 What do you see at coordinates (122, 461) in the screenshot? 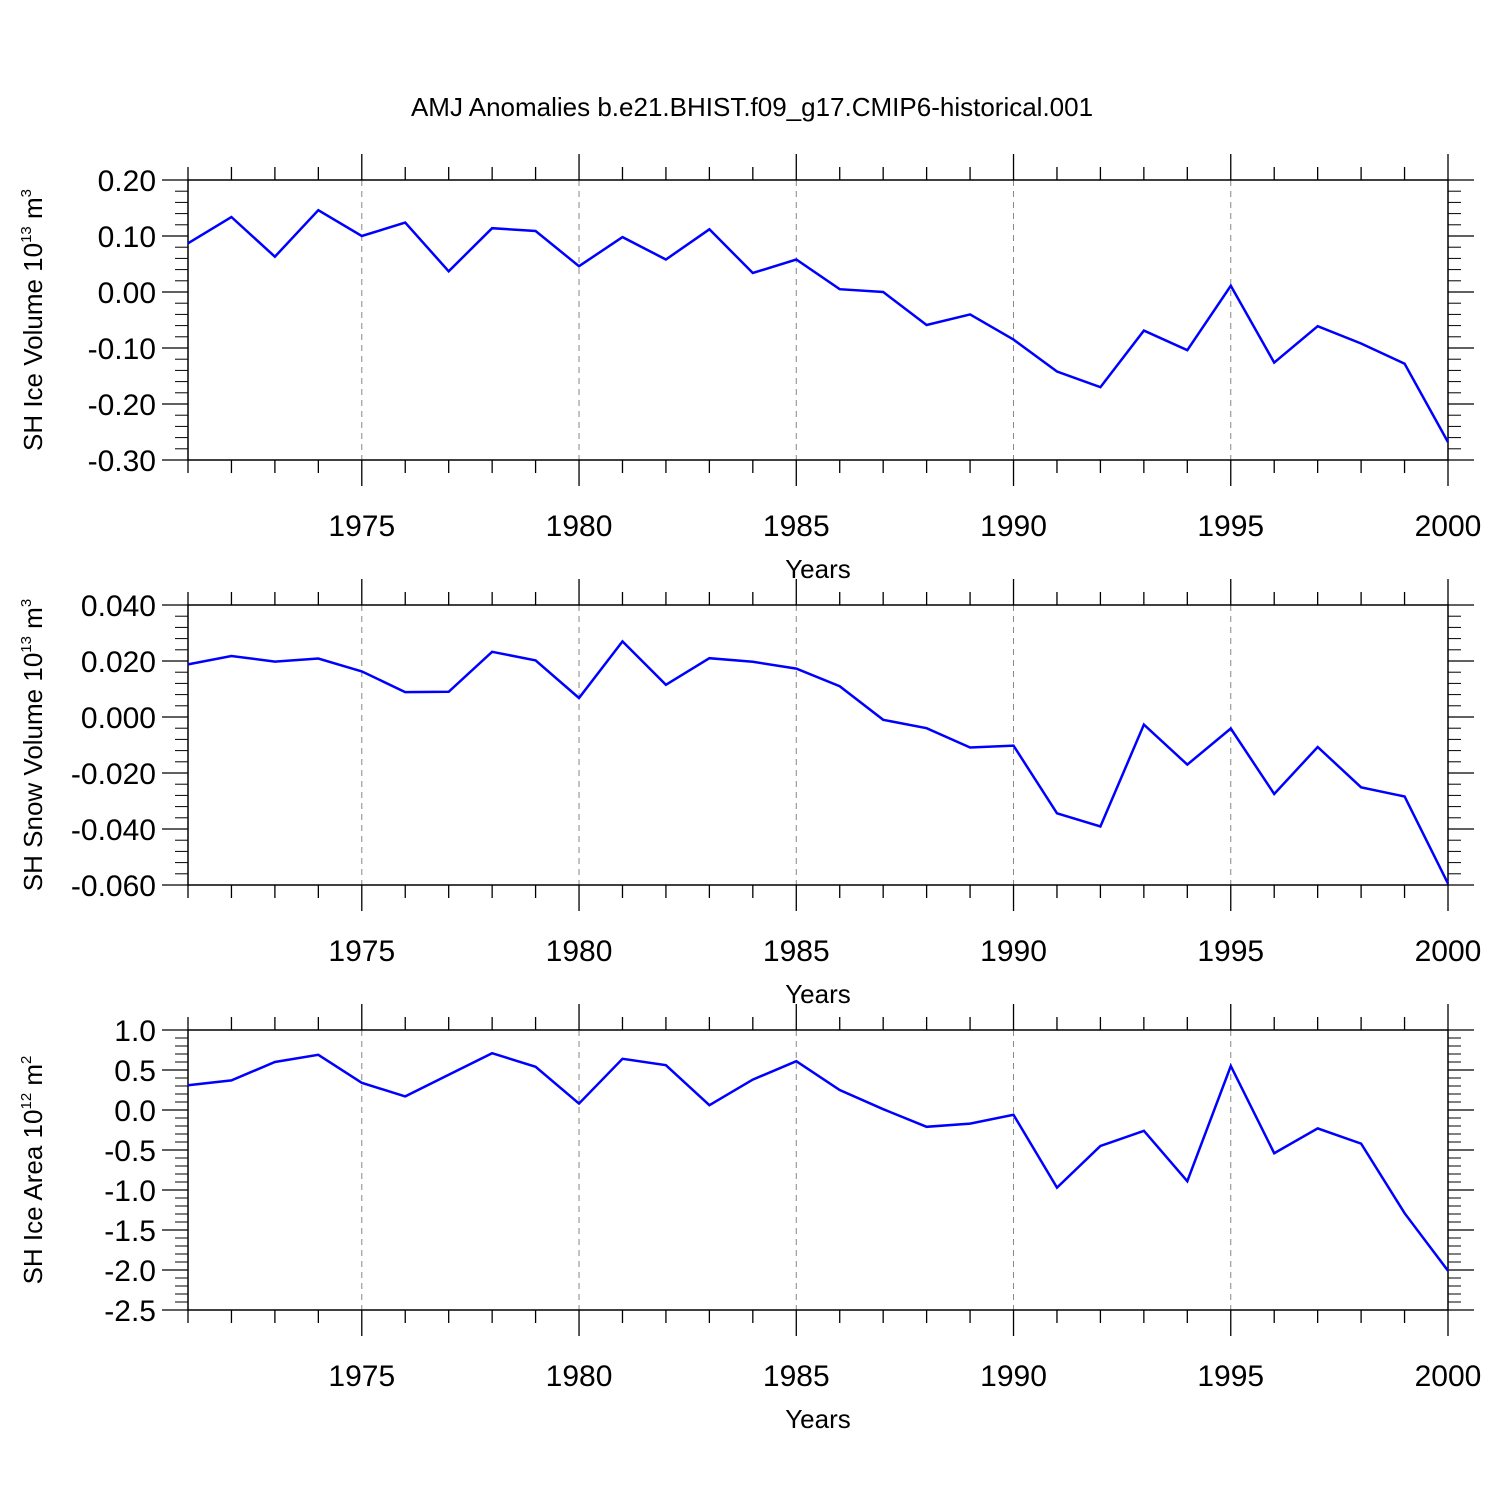
I see `y-tick-label: -0.30` at bounding box center [122, 461].